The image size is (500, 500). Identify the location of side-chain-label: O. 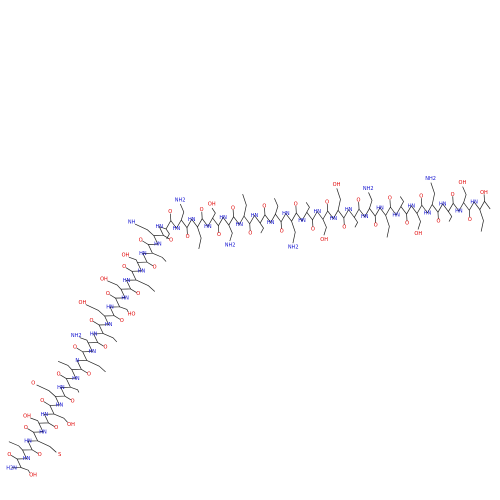
(33, 383).